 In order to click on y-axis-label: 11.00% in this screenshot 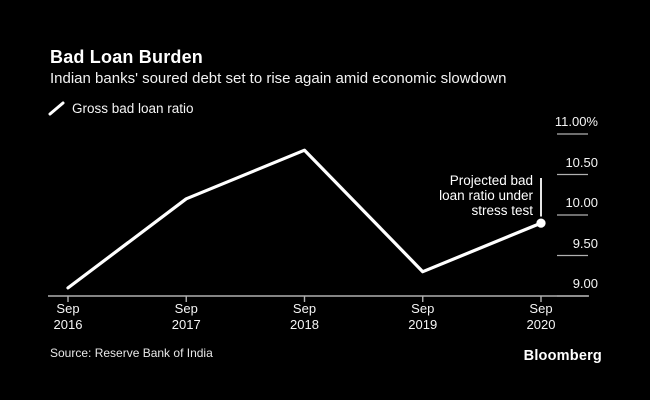, I will do `click(576, 121)`.